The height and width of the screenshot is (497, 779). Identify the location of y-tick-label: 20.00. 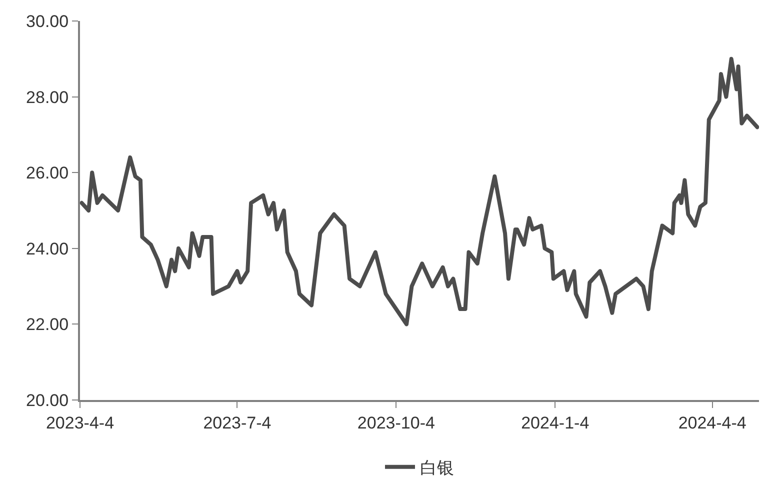
(47, 400).